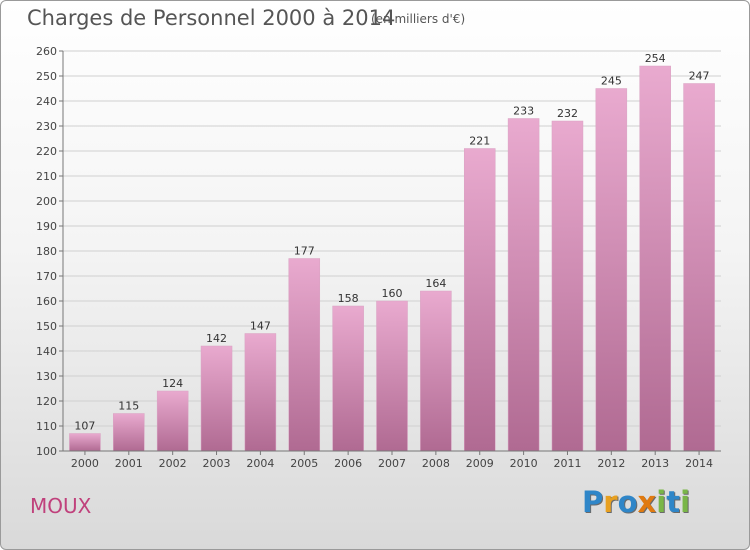 The height and width of the screenshot is (550, 750). Describe the element at coordinates (46, 426) in the screenshot. I see `y-tick-label: 110` at that location.